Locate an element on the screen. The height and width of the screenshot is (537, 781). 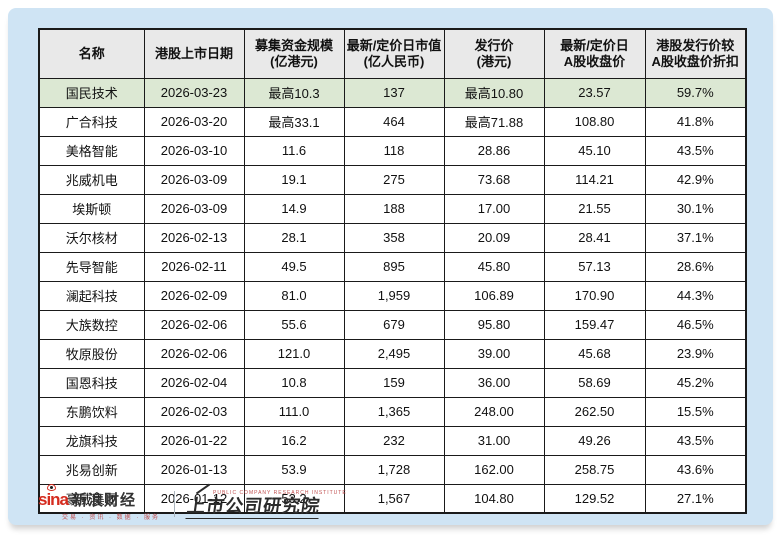
table-cell: 27.1% is located at coordinates (695, 498).